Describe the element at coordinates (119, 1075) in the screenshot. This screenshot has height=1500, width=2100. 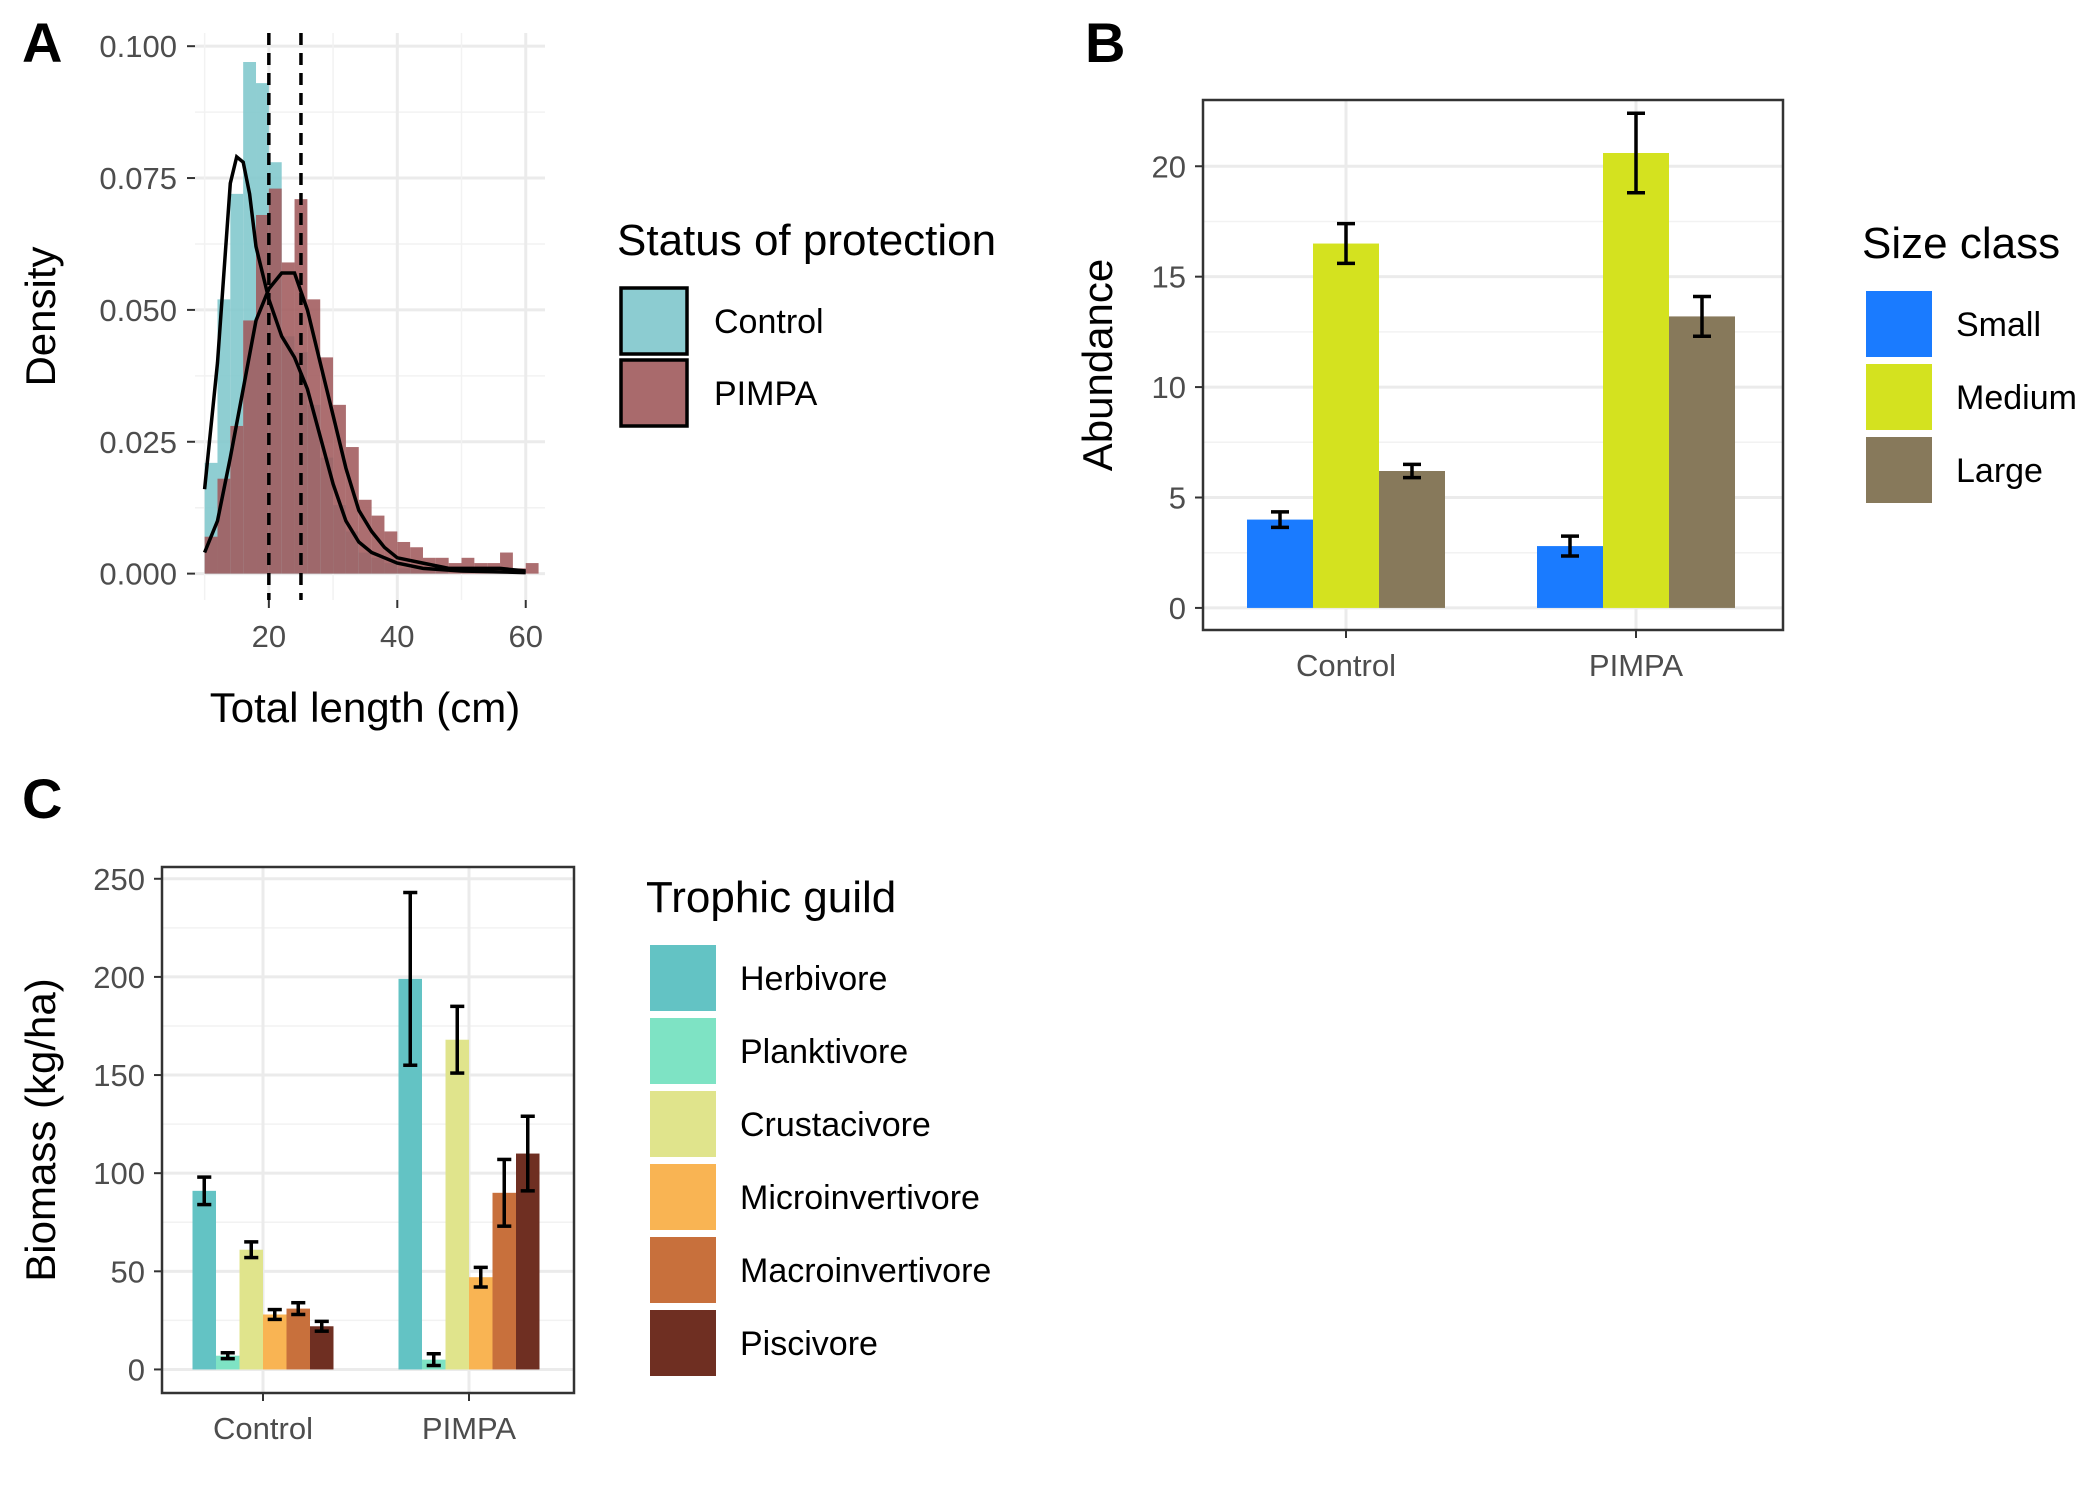
I see `y-tick-label: 150` at that location.